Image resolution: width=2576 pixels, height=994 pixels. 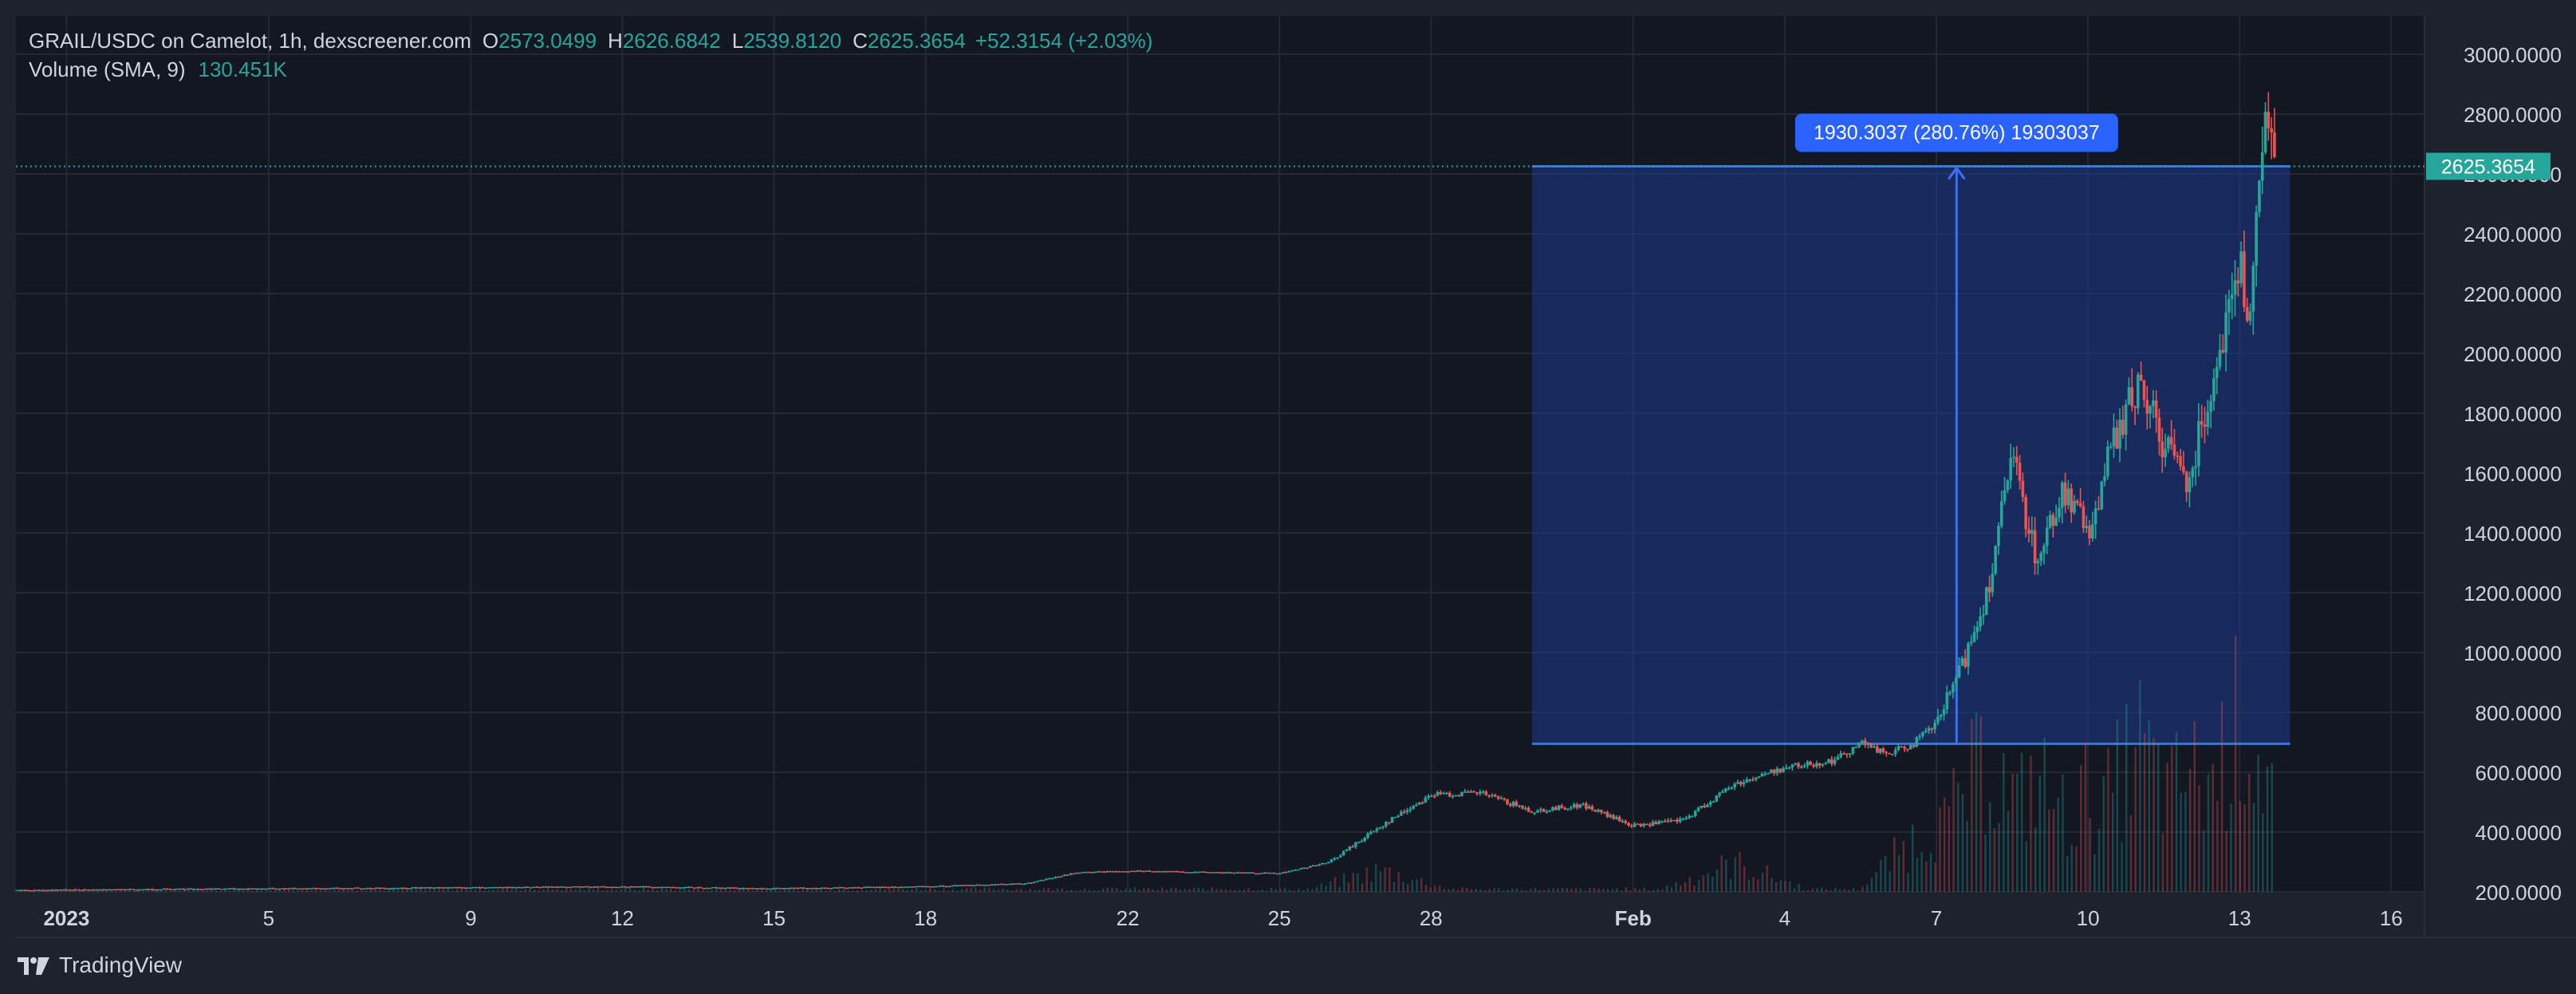 What do you see at coordinates (2513, 235) in the screenshot?
I see `y-tick-label: 2400.0000` at bounding box center [2513, 235].